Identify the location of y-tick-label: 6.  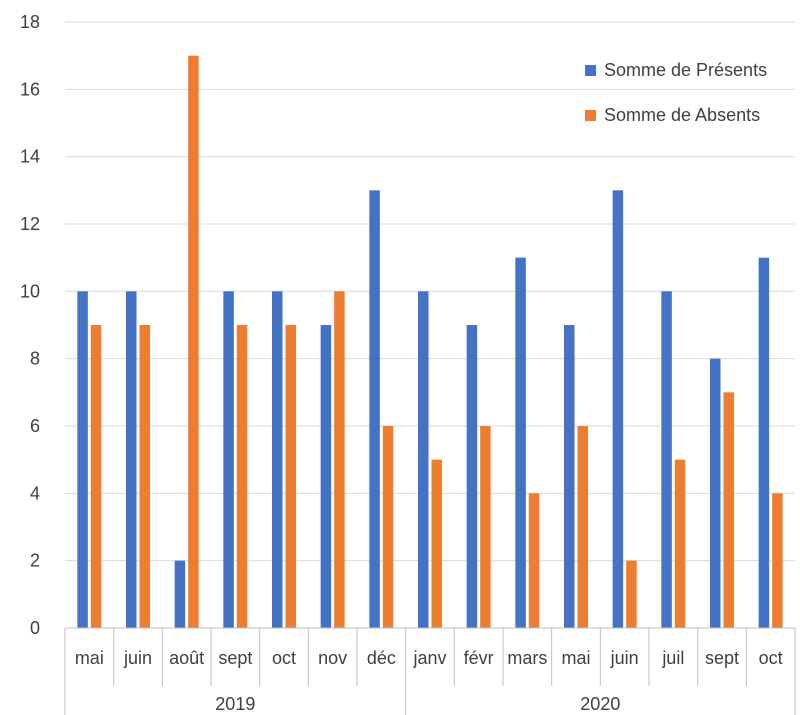
(35, 426).